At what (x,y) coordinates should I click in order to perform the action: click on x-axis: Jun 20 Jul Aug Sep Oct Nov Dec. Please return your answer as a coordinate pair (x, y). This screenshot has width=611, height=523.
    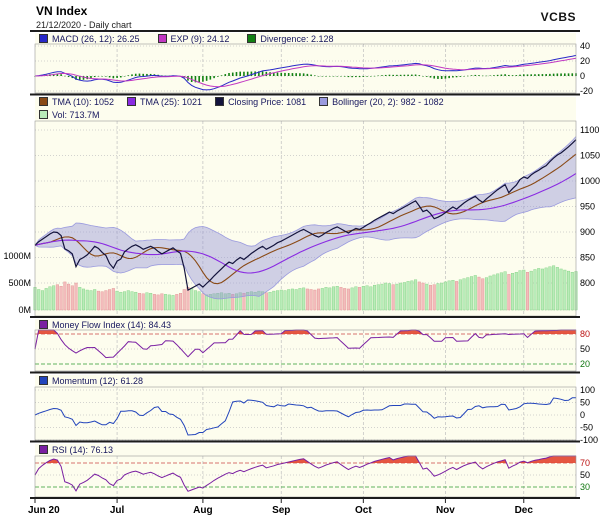
    Looking at the image, I should click on (280, 507).